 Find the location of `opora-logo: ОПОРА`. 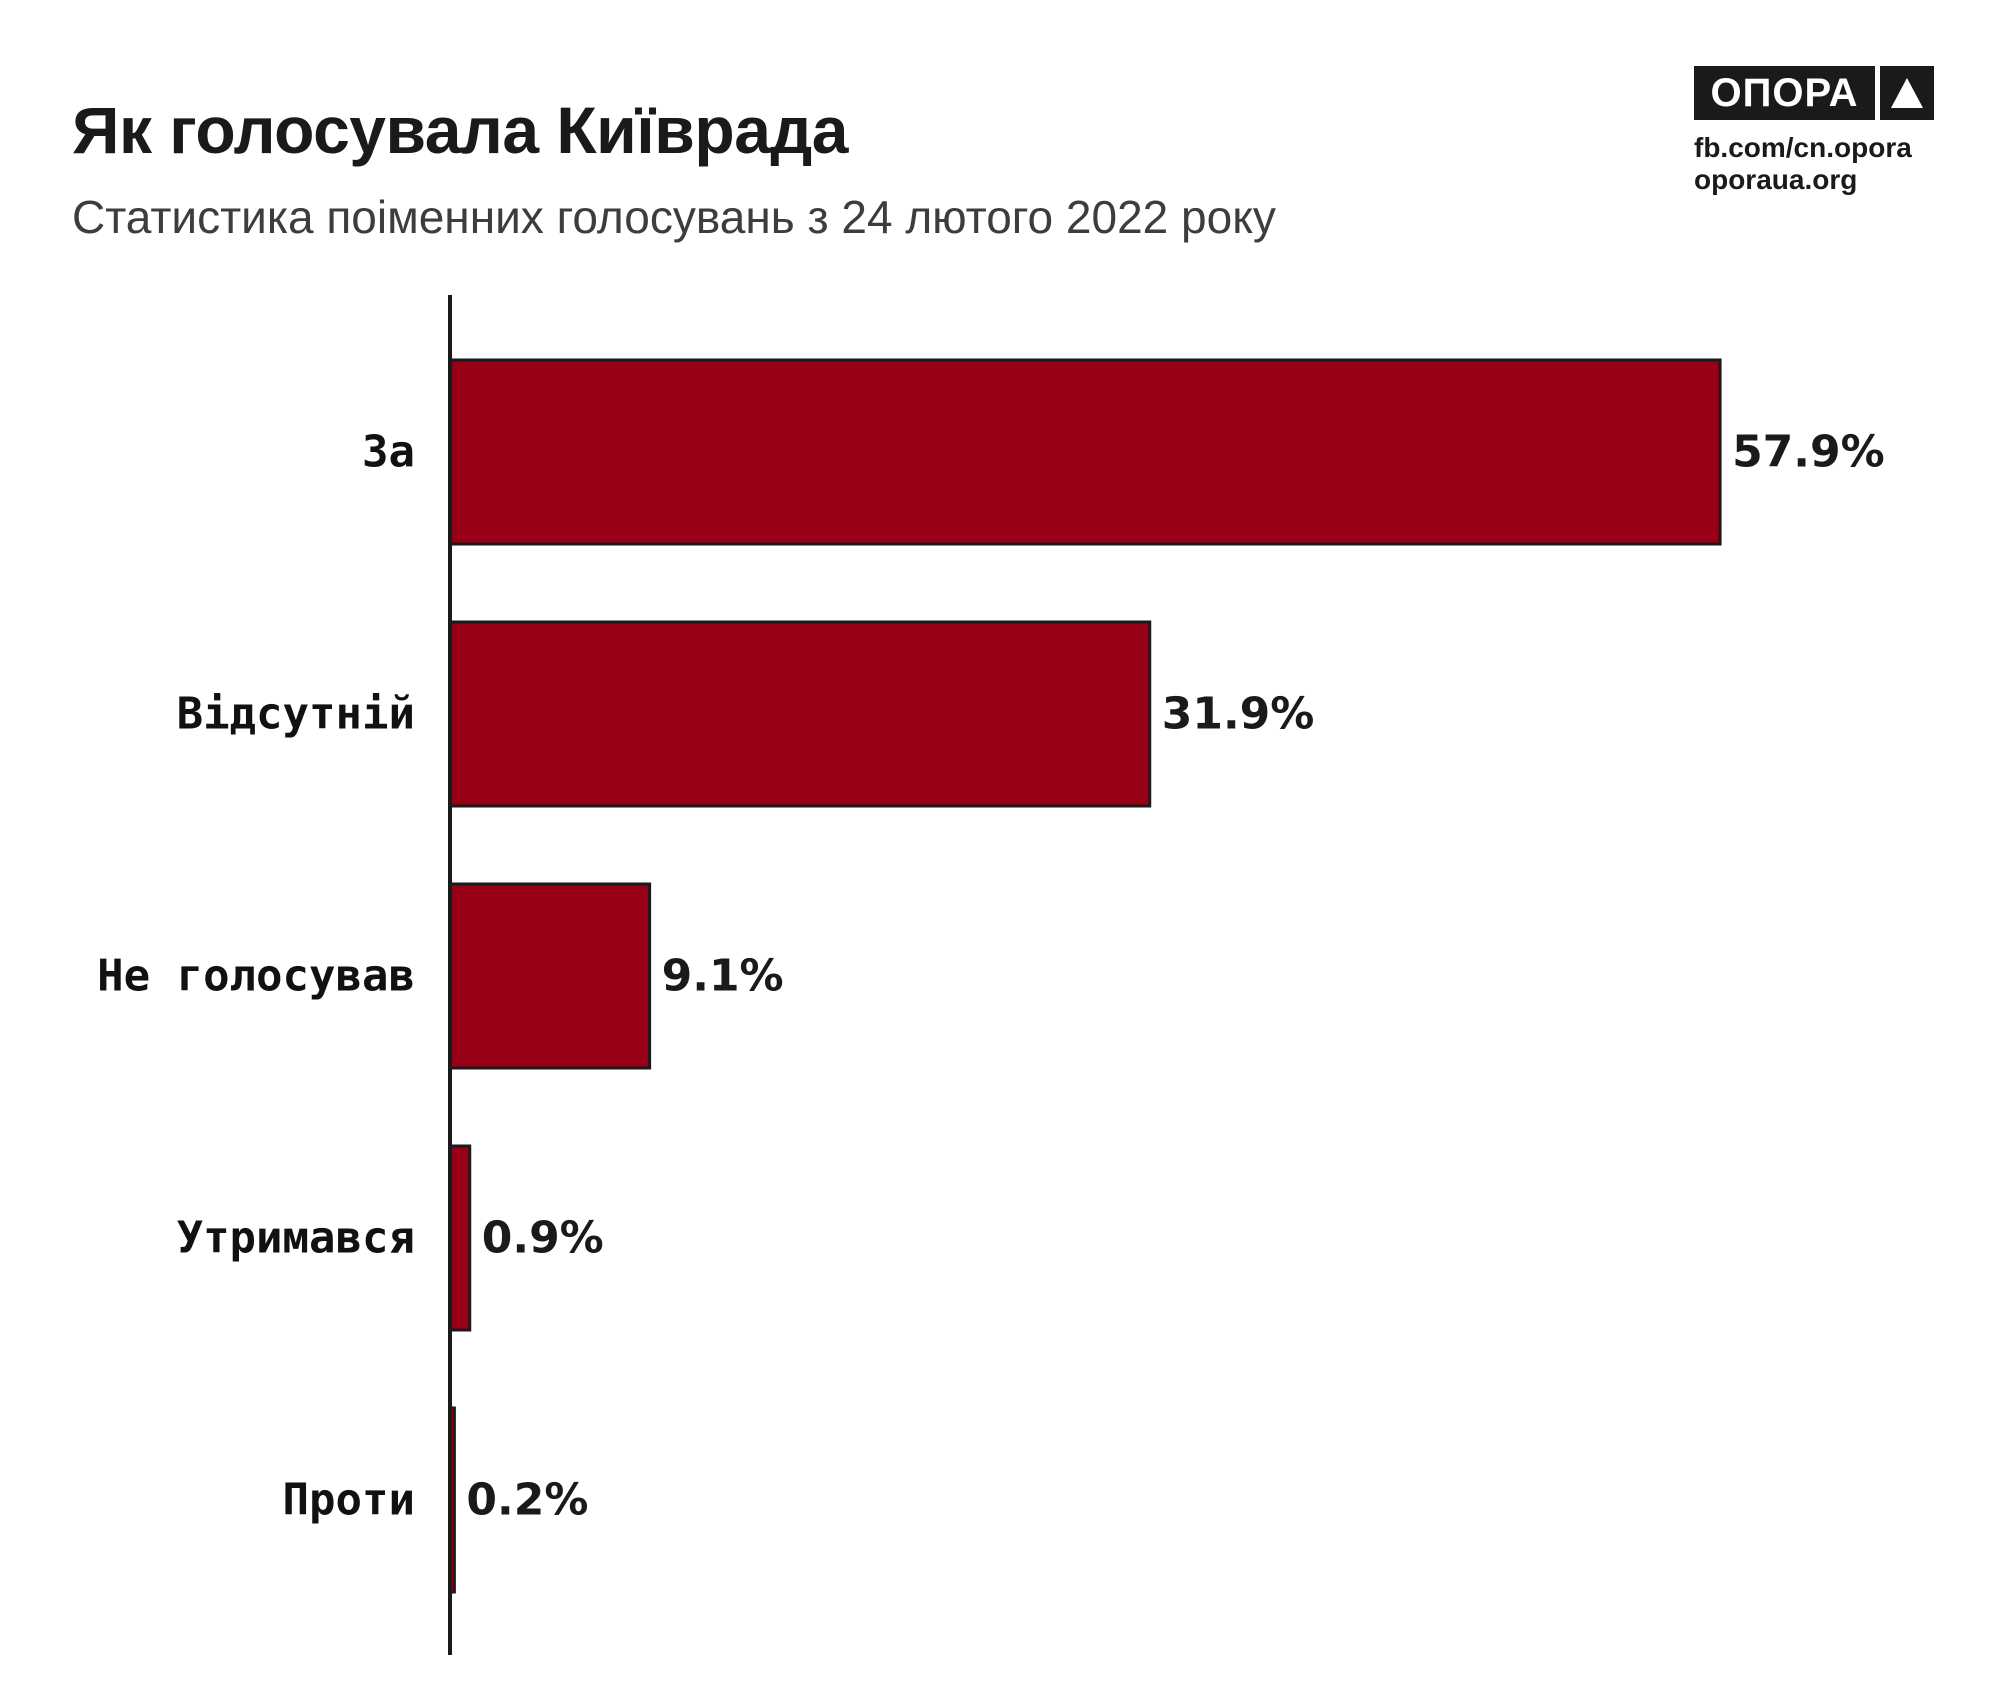

opora-logo: ОПОРА is located at coordinates (1814, 93).